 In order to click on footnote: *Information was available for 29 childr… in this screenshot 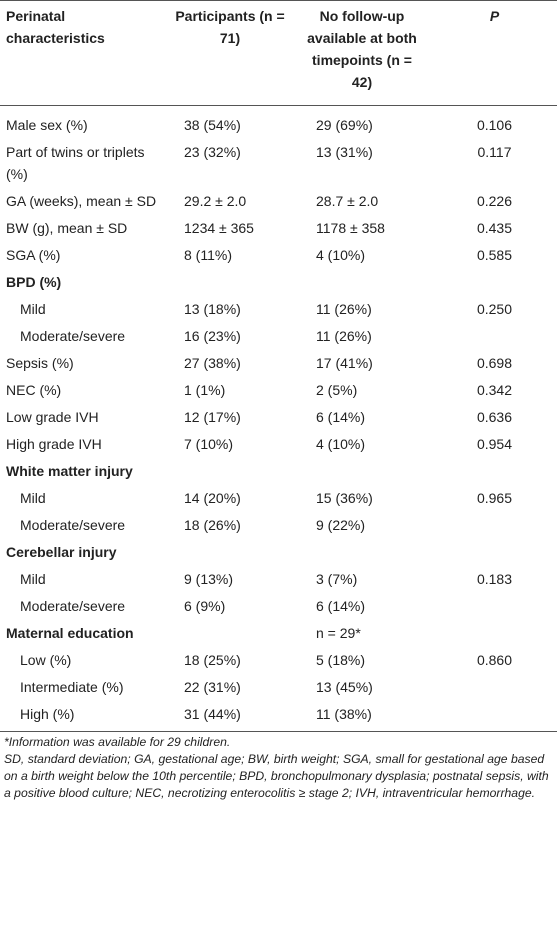, I will do `click(117, 742)`.